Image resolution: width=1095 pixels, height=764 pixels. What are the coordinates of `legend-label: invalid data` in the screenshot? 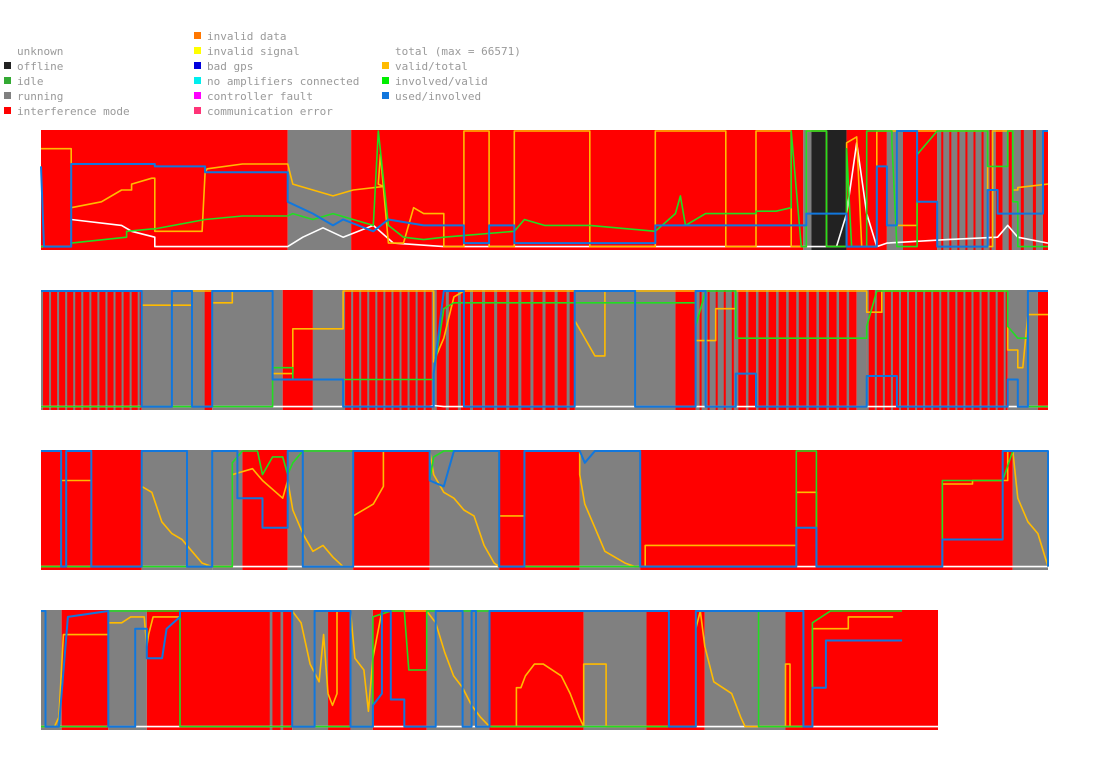 It's located at (247, 36).